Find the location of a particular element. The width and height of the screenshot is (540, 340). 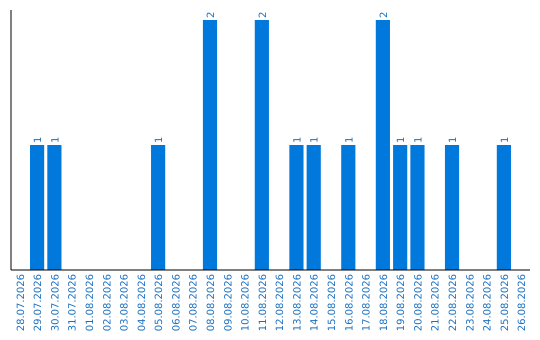

x-tick-label: 31.07.2026 is located at coordinates (73, 303).